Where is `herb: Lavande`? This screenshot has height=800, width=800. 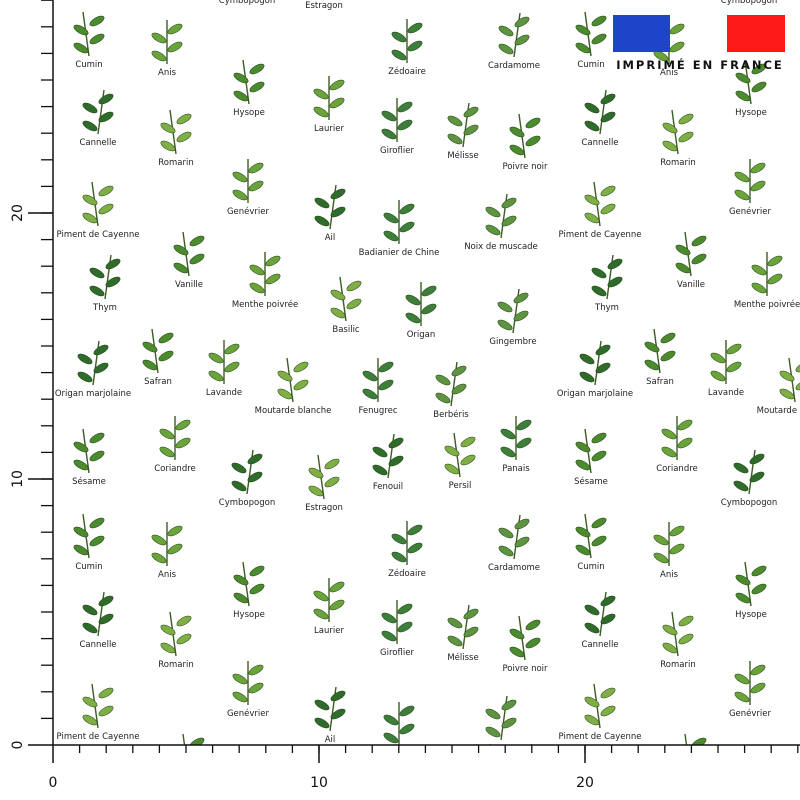
herb: Lavande is located at coordinates (726, 369).